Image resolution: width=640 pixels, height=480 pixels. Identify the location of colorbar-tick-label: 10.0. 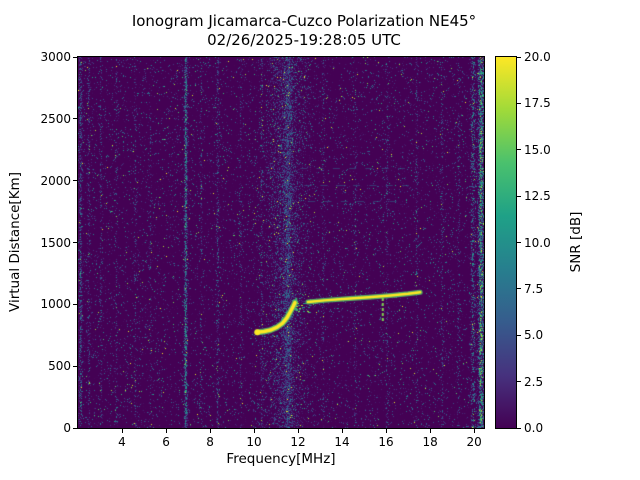
(537, 242).